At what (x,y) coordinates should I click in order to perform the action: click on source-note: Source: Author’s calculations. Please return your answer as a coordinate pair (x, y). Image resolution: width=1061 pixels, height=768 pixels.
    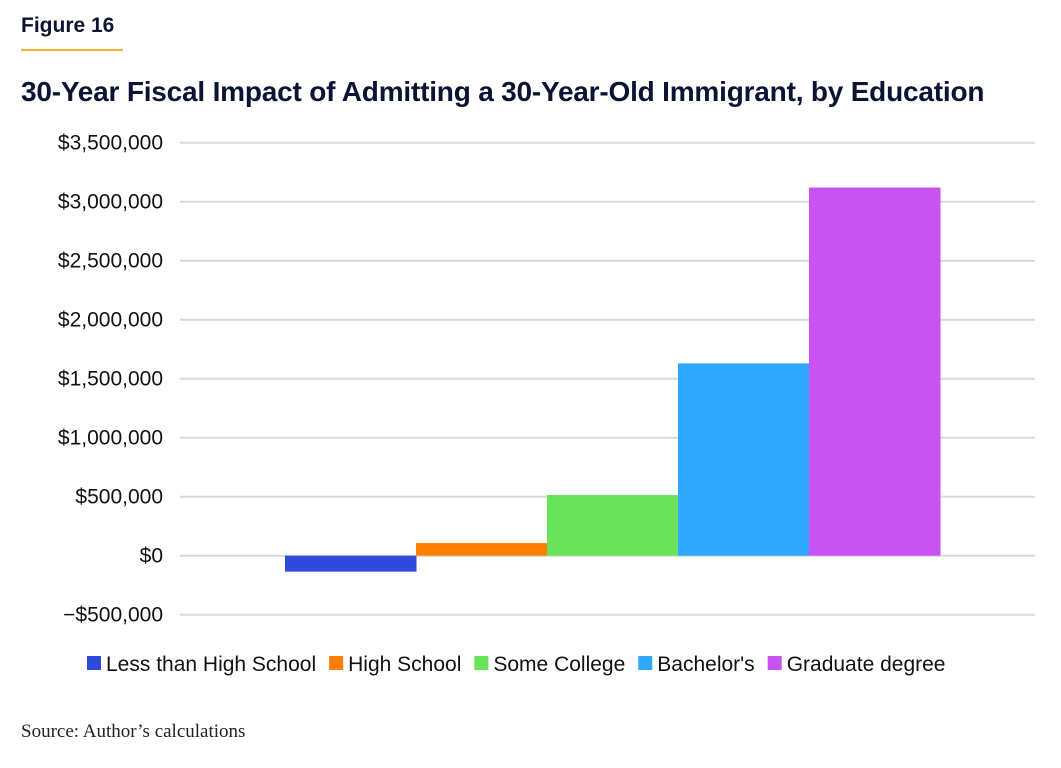
    Looking at the image, I should click on (133, 731).